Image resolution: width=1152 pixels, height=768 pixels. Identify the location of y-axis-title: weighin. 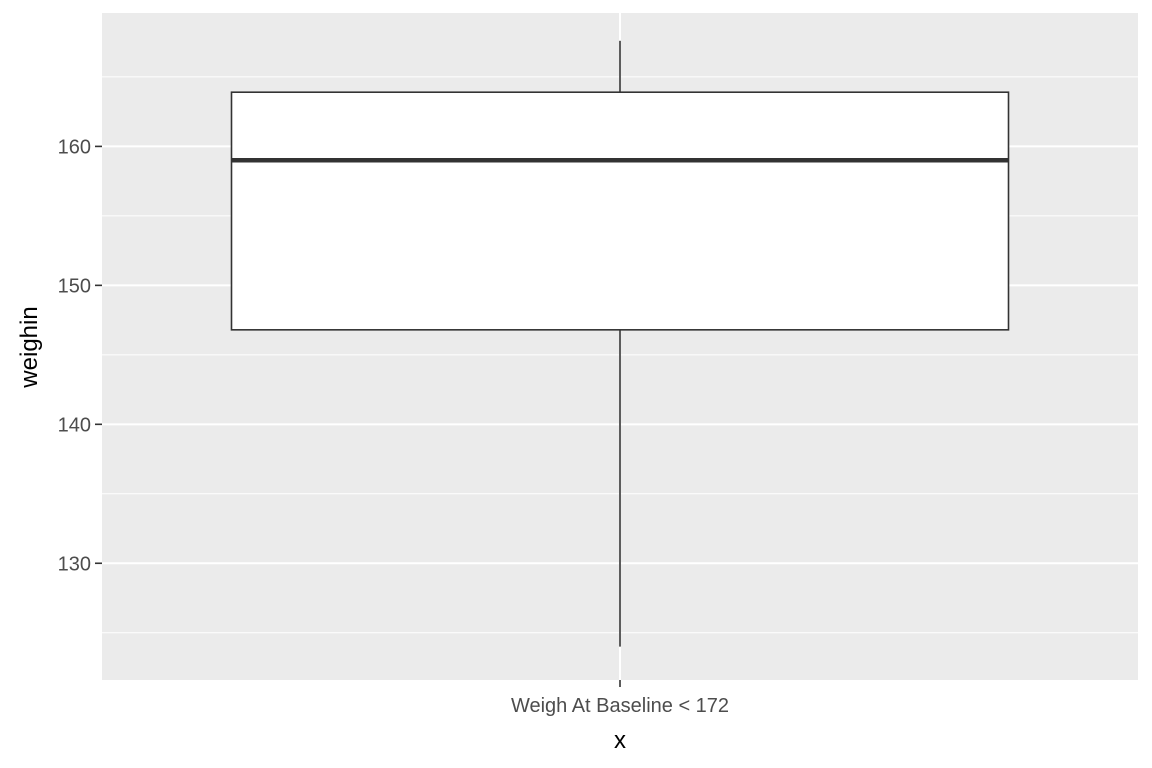
(29, 347).